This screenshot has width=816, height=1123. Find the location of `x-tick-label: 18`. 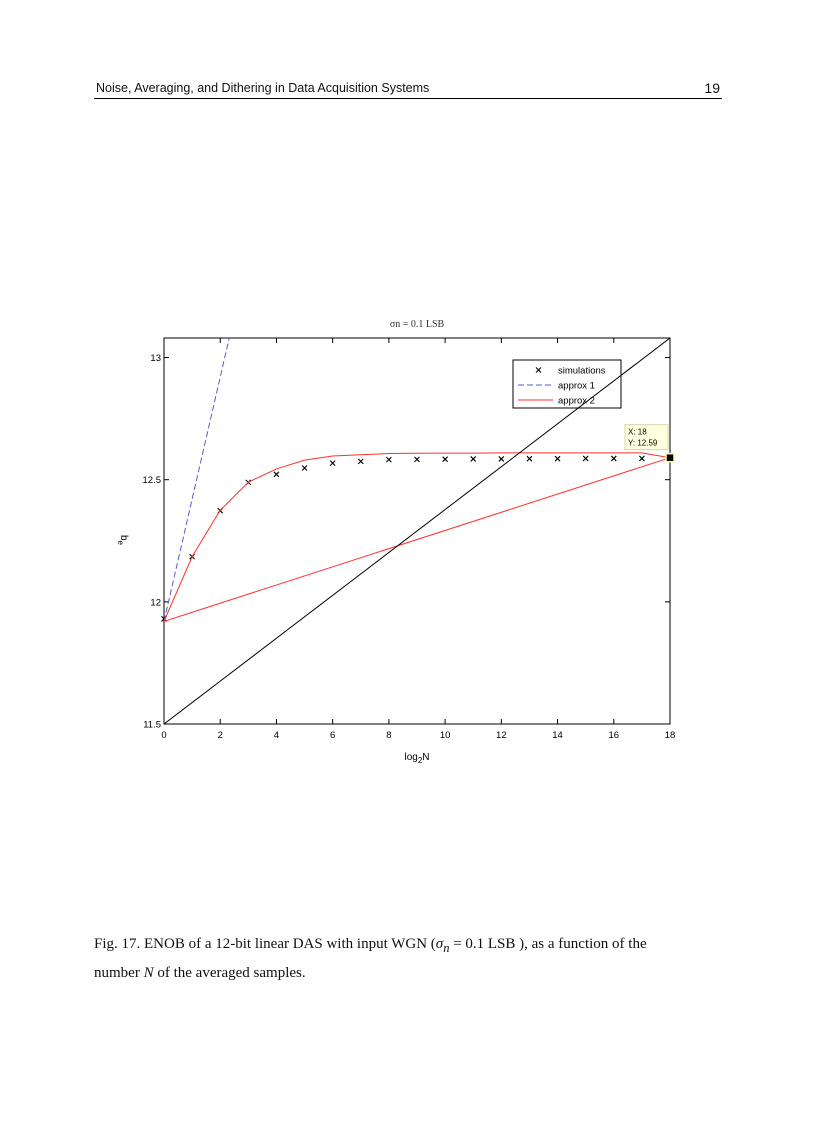

x-tick-label: 18 is located at coordinates (670, 735).